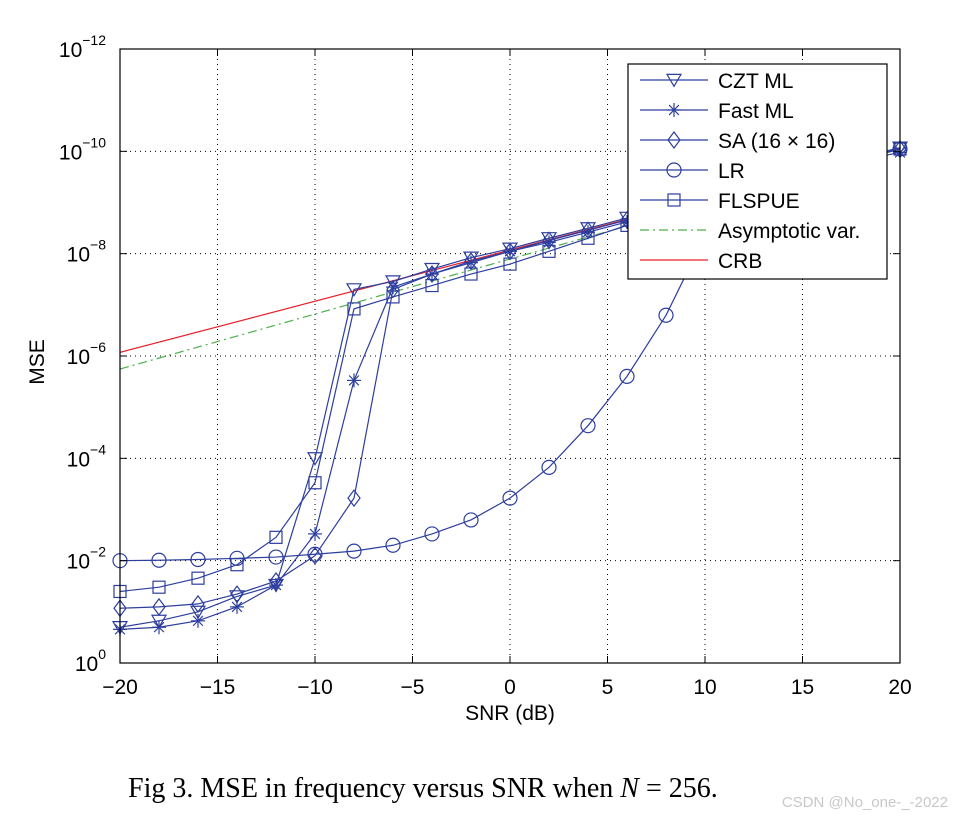 The image size is (955, 817). Describe the element at coordinates (608, 687) in the screenshot. I see `x-tick-label: 5` at that location.